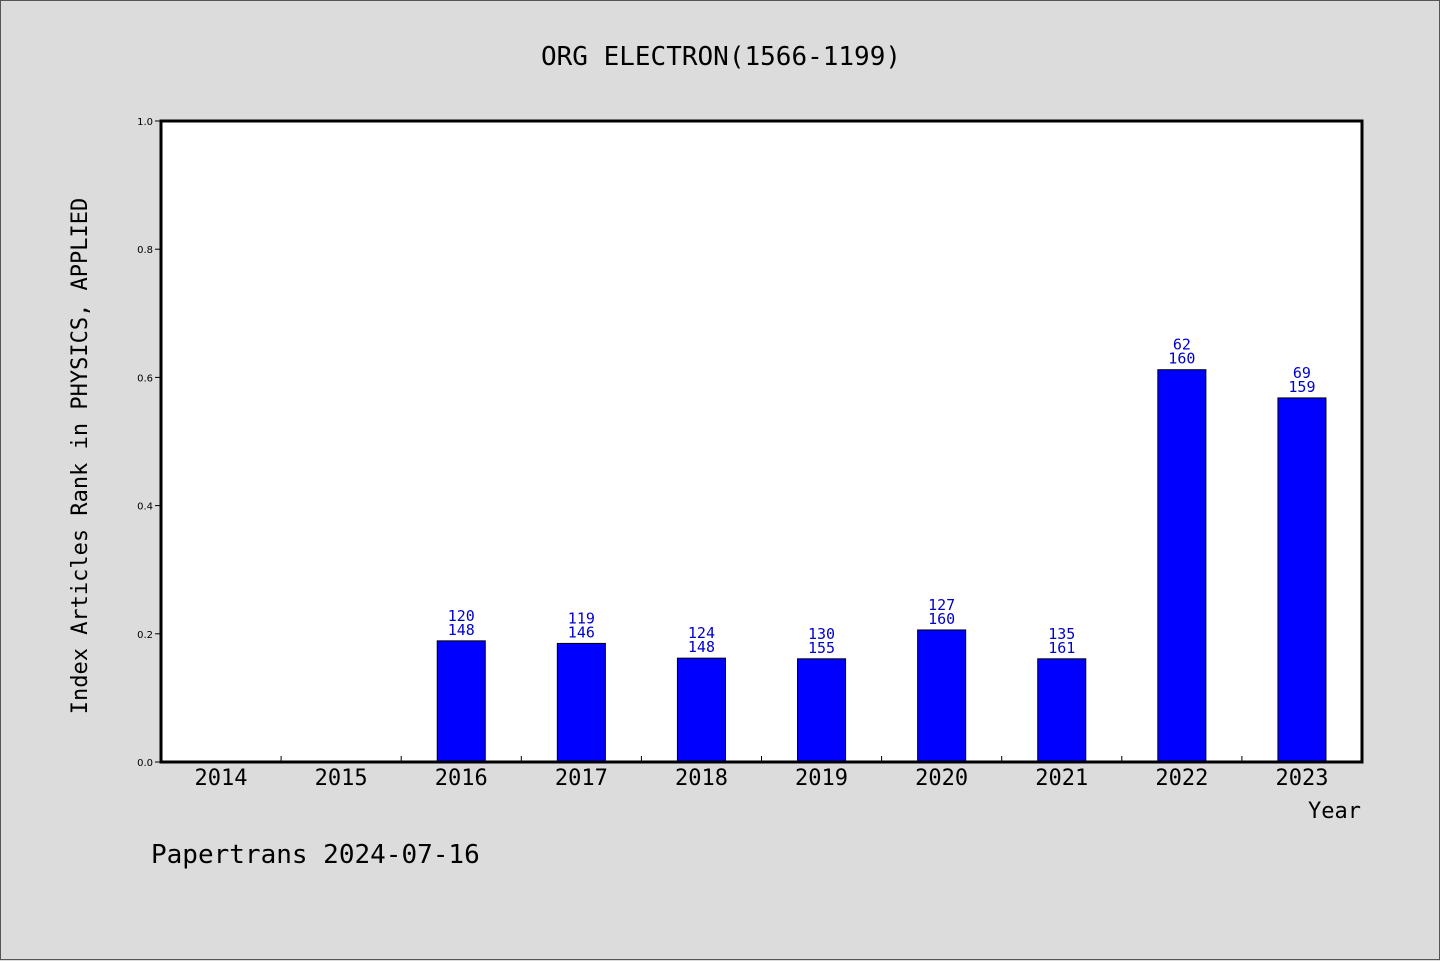  Describe the element at coordinates (221, 778) in the screenshot. I see `x-tick-label-2014: 2014` at that location.